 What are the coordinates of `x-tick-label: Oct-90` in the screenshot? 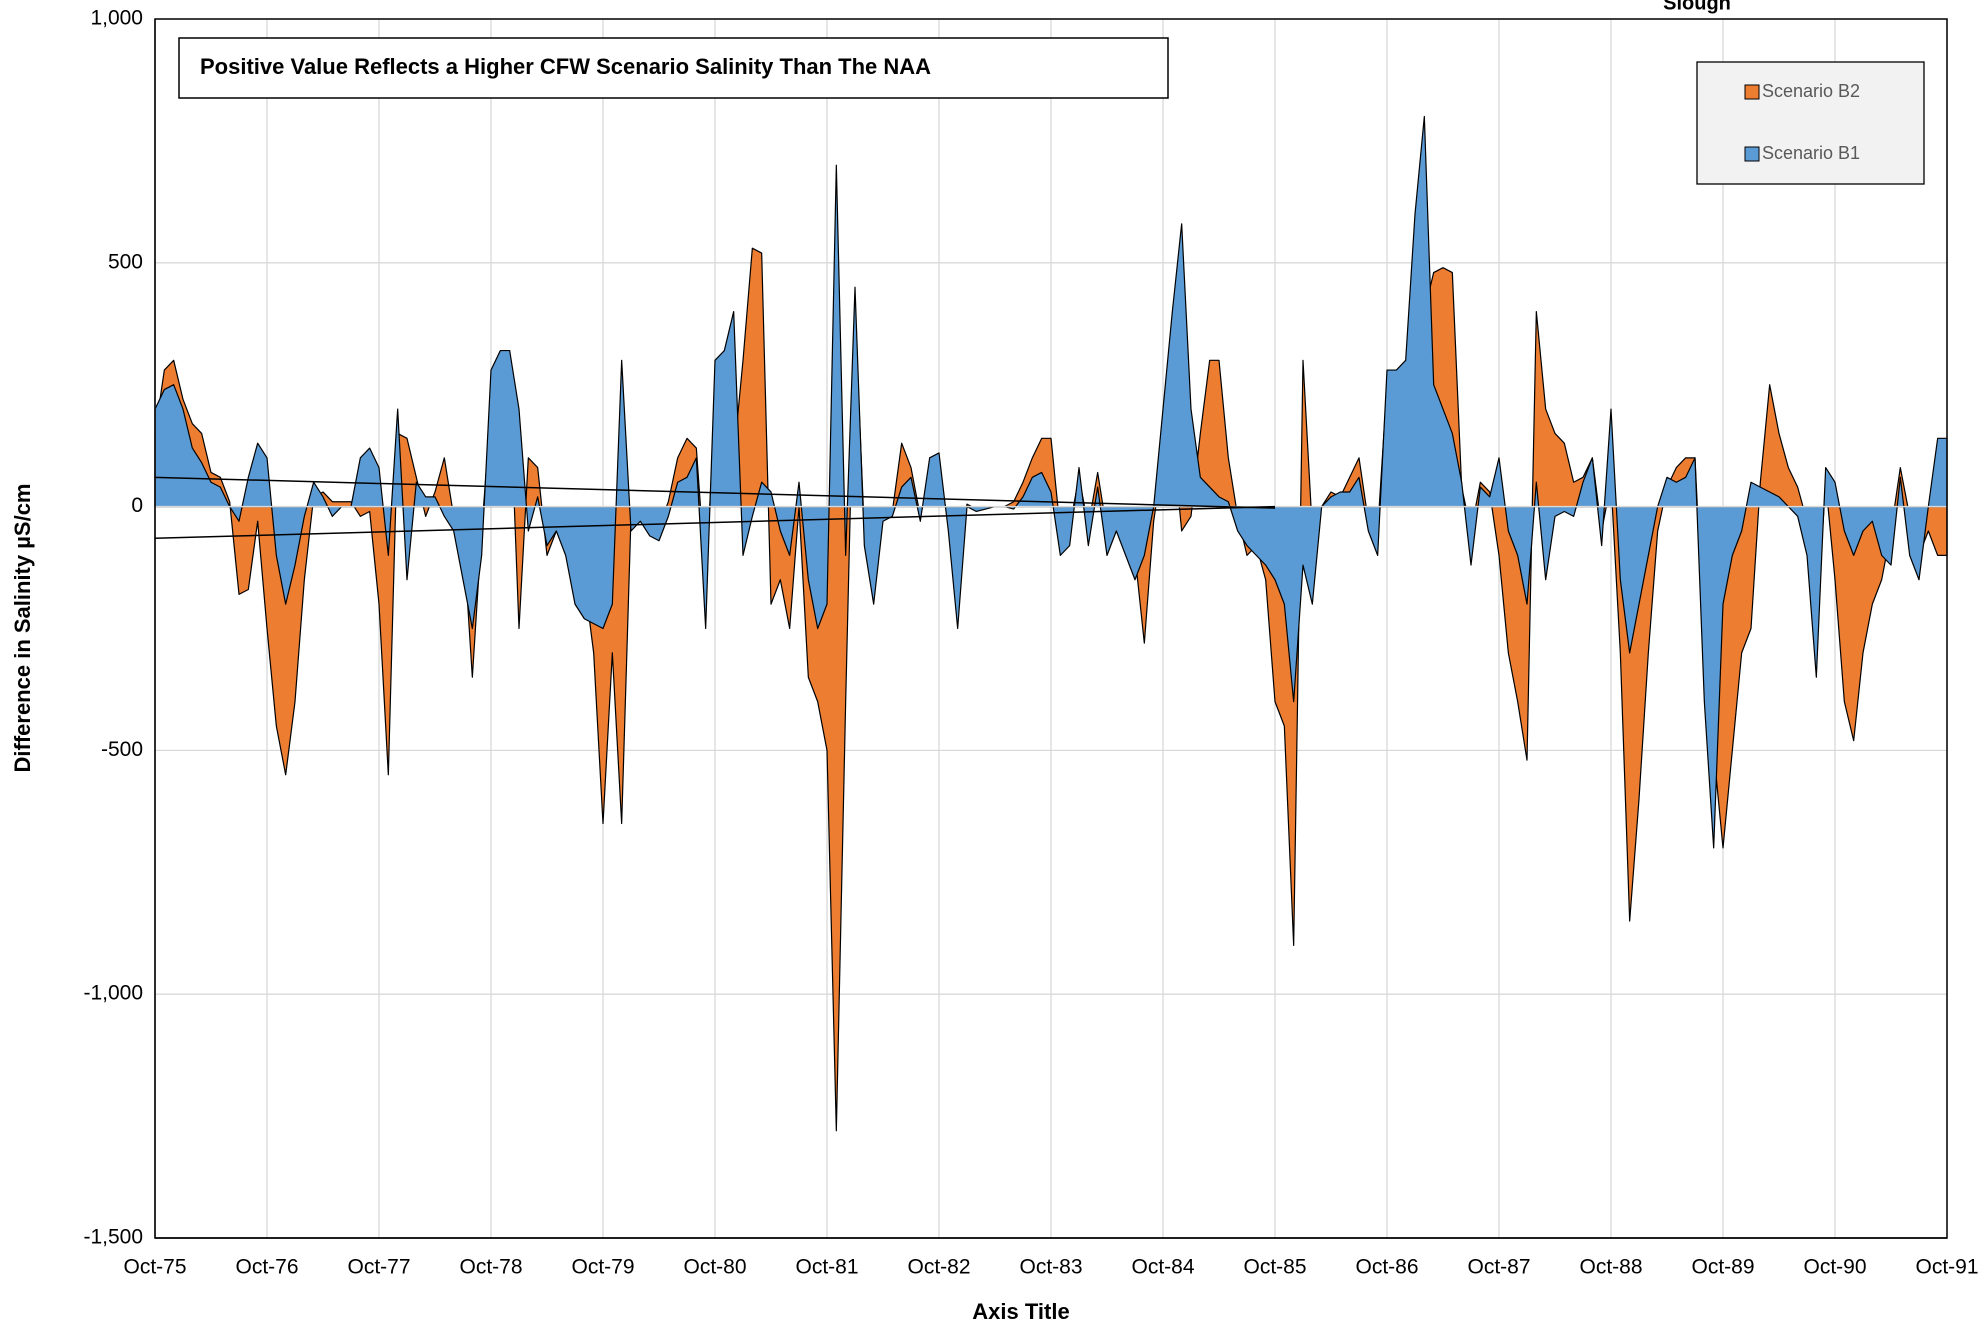 It's located at (1834, 1267).